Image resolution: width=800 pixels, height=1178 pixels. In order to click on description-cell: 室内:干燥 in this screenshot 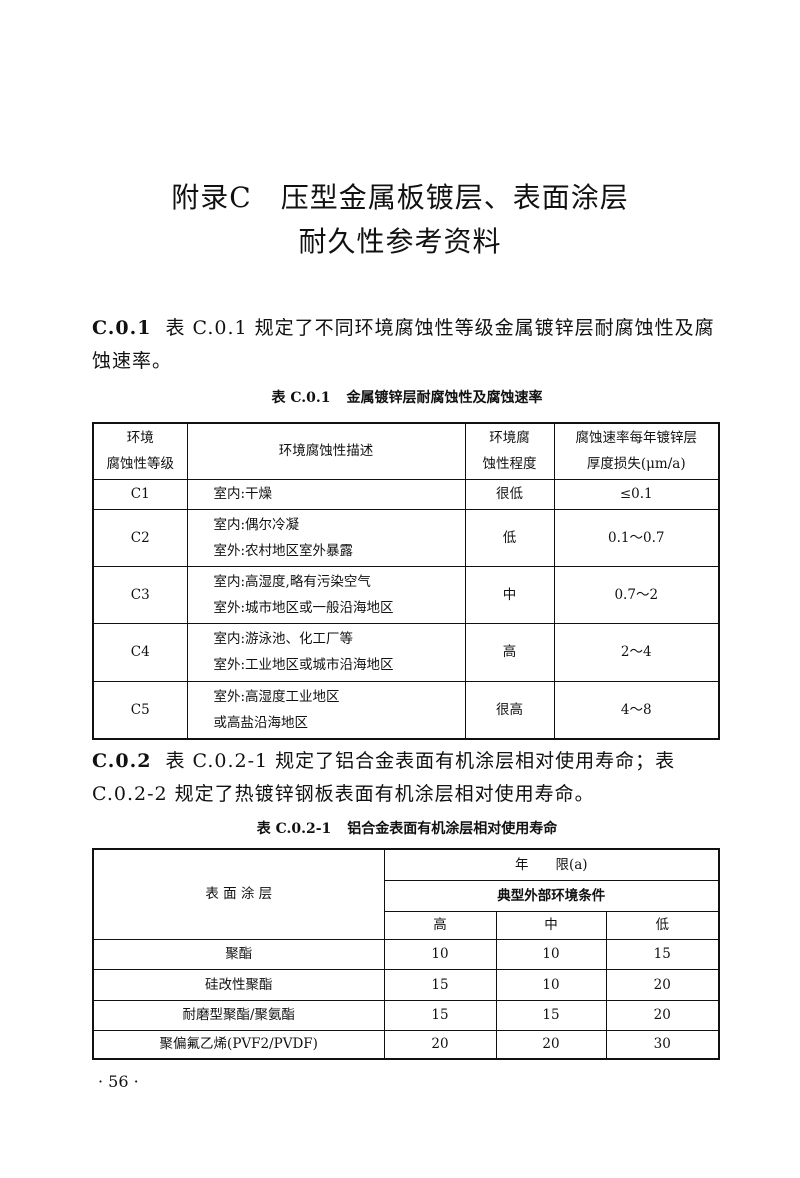, I will do `click(326, 494)`.